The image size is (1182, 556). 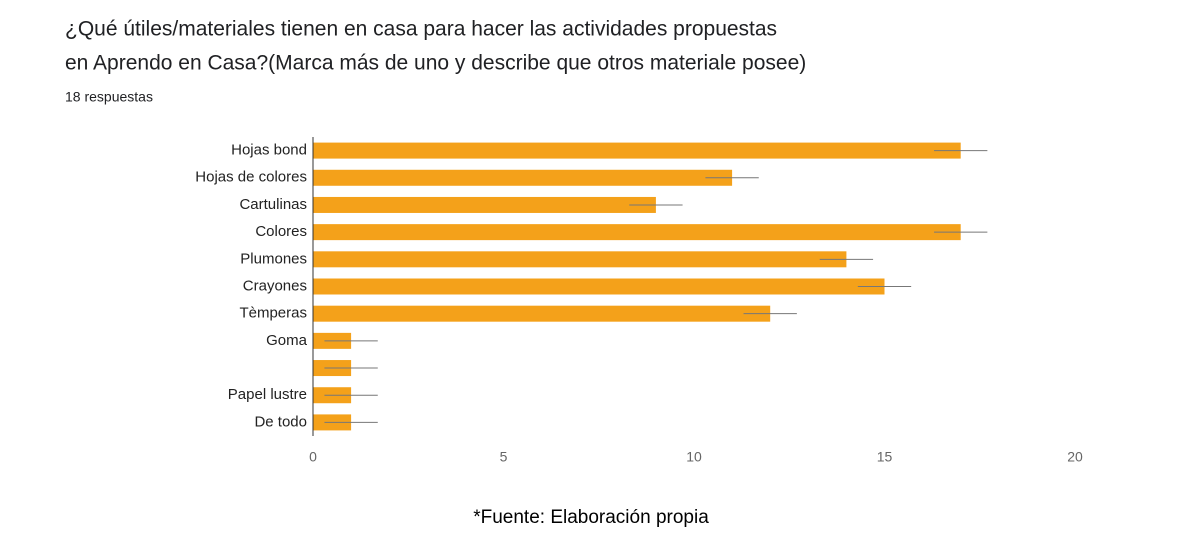 What do you see at coordinates (313, 457) in the screenshot?
I see `x-tick-label: 0` at bounding box center [313, 457].